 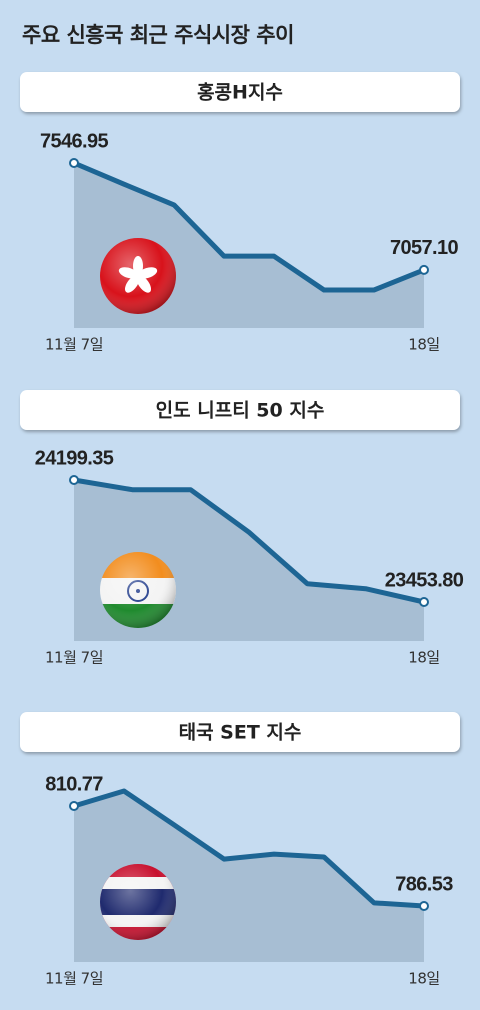 I want to click on thailand-flag, so click(x=138, y=902).